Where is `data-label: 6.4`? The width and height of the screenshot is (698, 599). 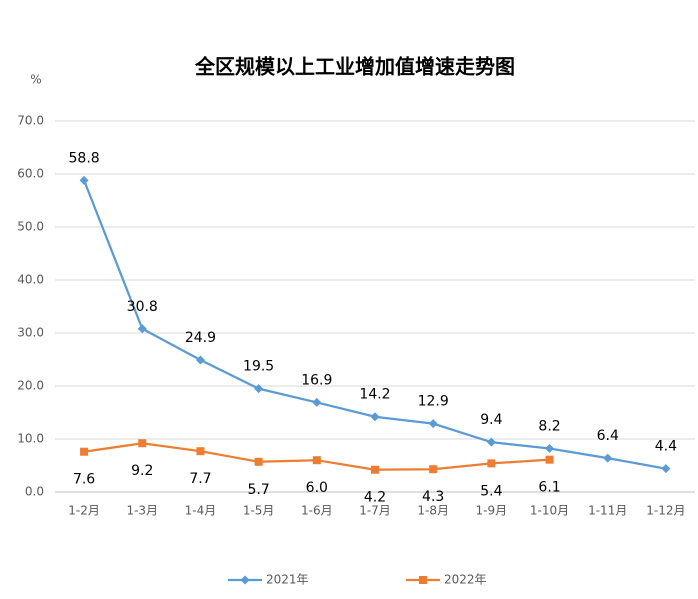
data-label: 6.4 is located at coordinates (608, 436).